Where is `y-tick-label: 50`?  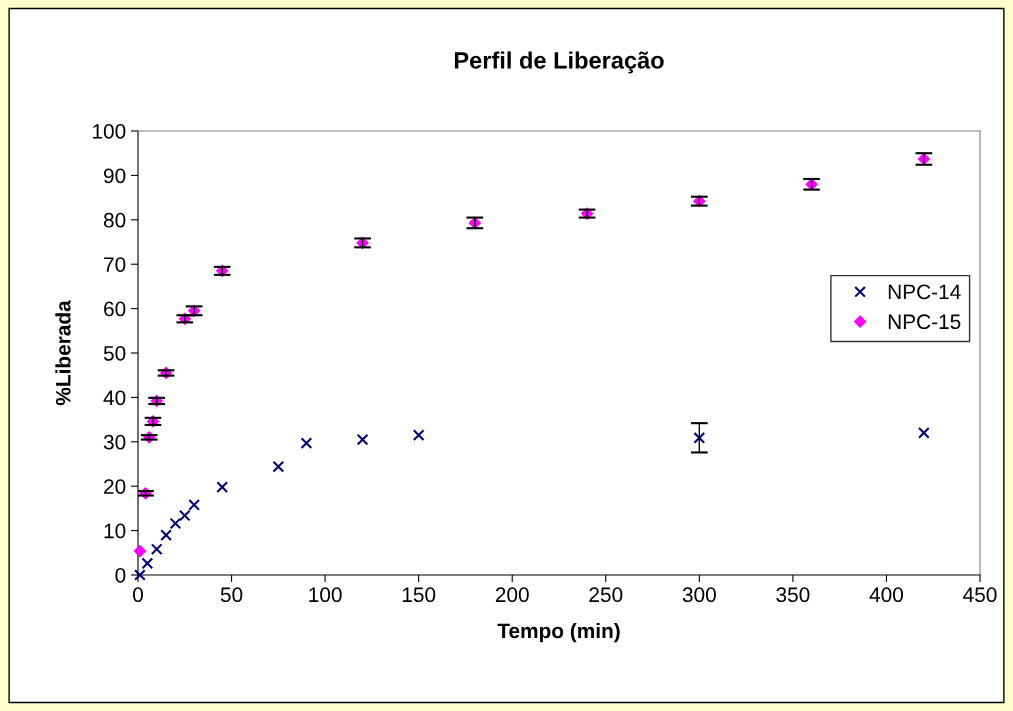
y-tick-label: 50 is located at coordinates (114, 353).